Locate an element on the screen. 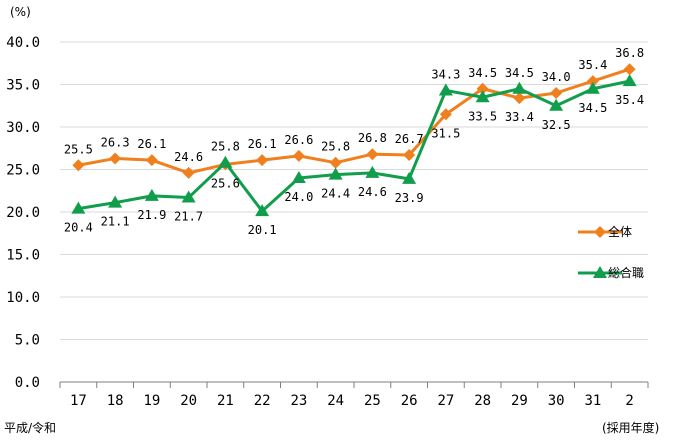  x-tick-label: 21 is located at coordinates (225, 401).